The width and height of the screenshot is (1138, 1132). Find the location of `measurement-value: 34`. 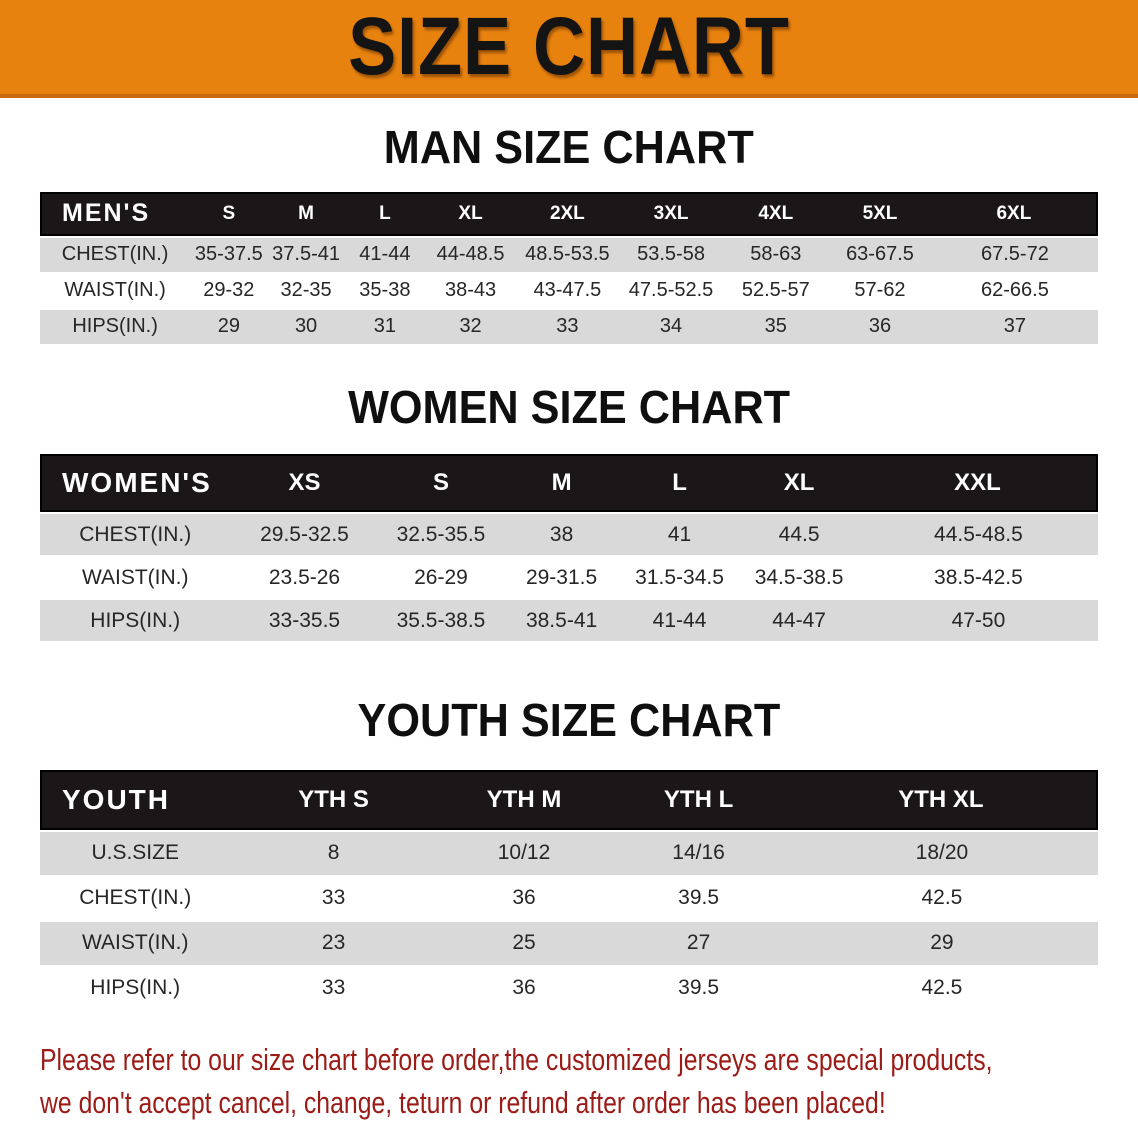

measurement-value: 34 is located at coordinates (671, 326).